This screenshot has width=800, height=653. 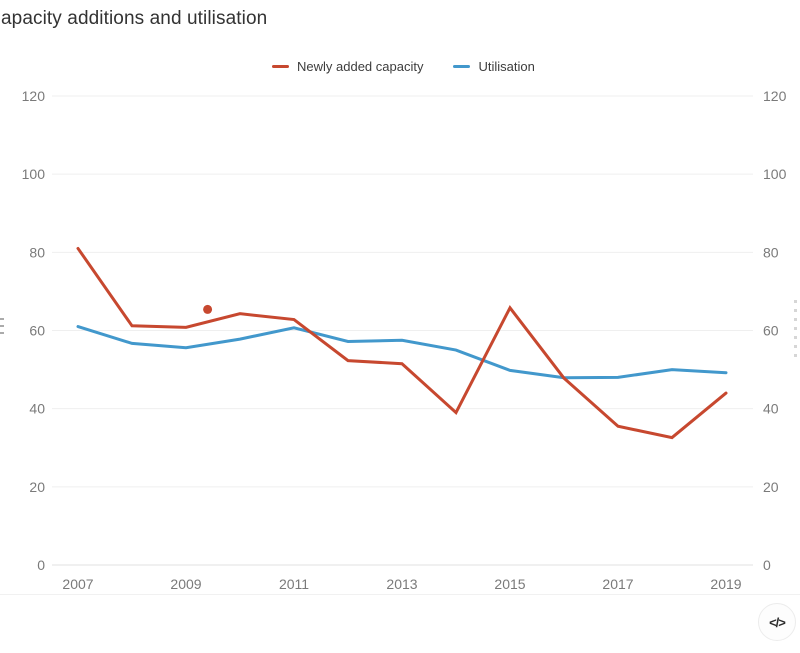 What do you see at coordinates (795, 331) in the screenshot?
I see `right-axis-title-fragment` at bounding box center [795, 331].